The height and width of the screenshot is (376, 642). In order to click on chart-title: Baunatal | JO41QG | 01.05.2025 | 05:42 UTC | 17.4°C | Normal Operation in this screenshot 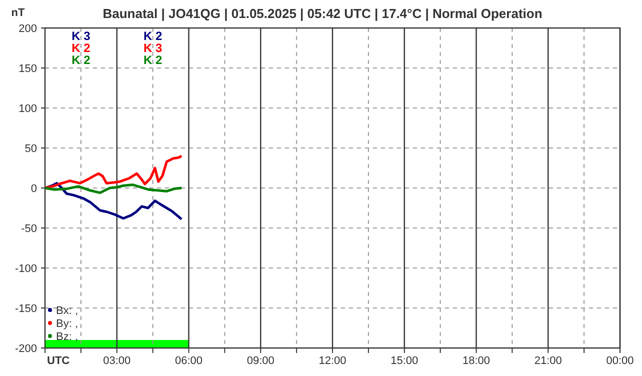, I will do `click(322, 13)`.